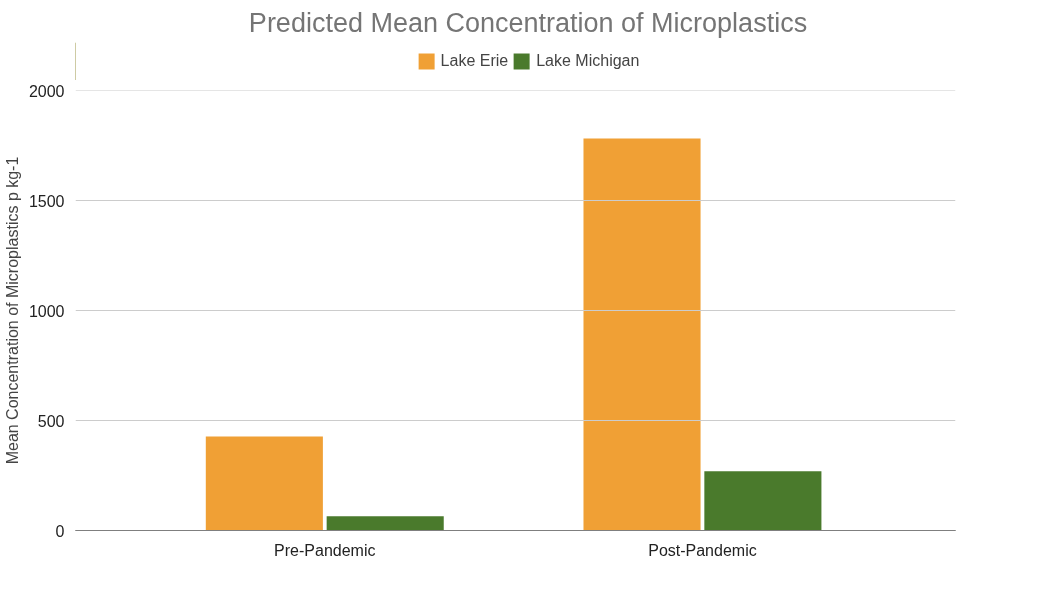 The height and width of the screenshot is (613, 1052). What do you see at coordinates (588, 61) in the screenshot?
I see `legend-label: Lake Michigan` at bounding box center [588, 61].